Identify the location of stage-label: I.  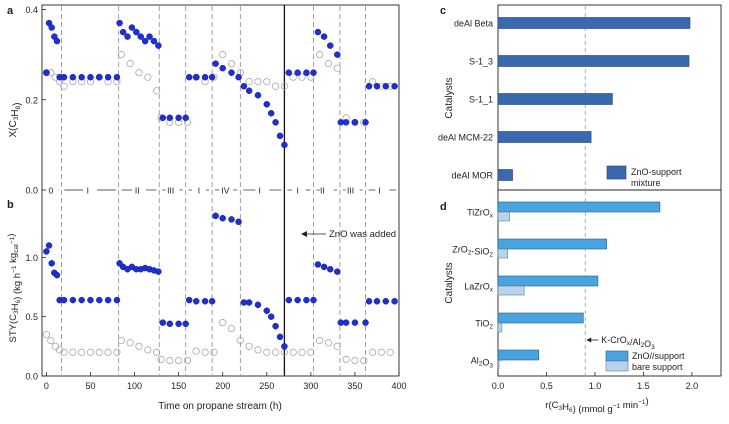
(260, 191).